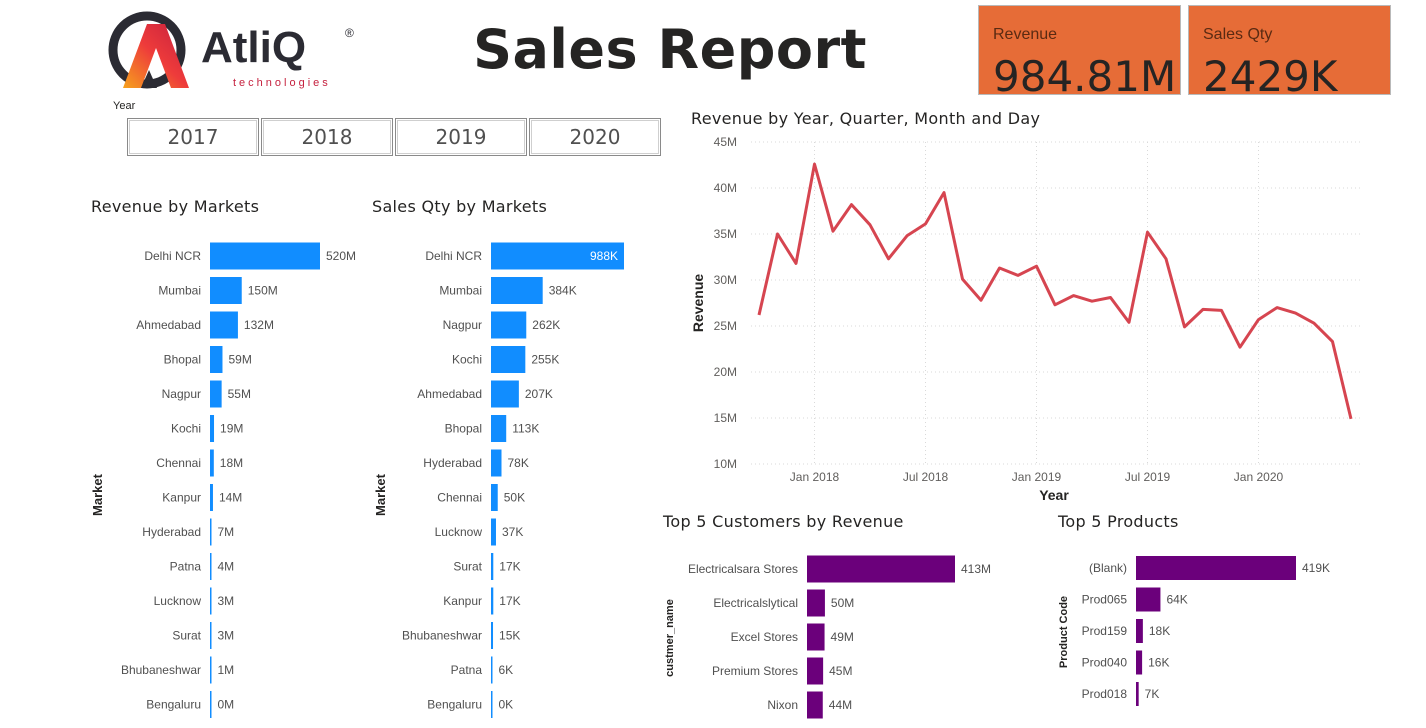 The image size is (1426, 728). What do you see at coordinates (509, 601) in the screenshot?
I see `data-label-kanpur: 17K` at bounding box center [509, 601].